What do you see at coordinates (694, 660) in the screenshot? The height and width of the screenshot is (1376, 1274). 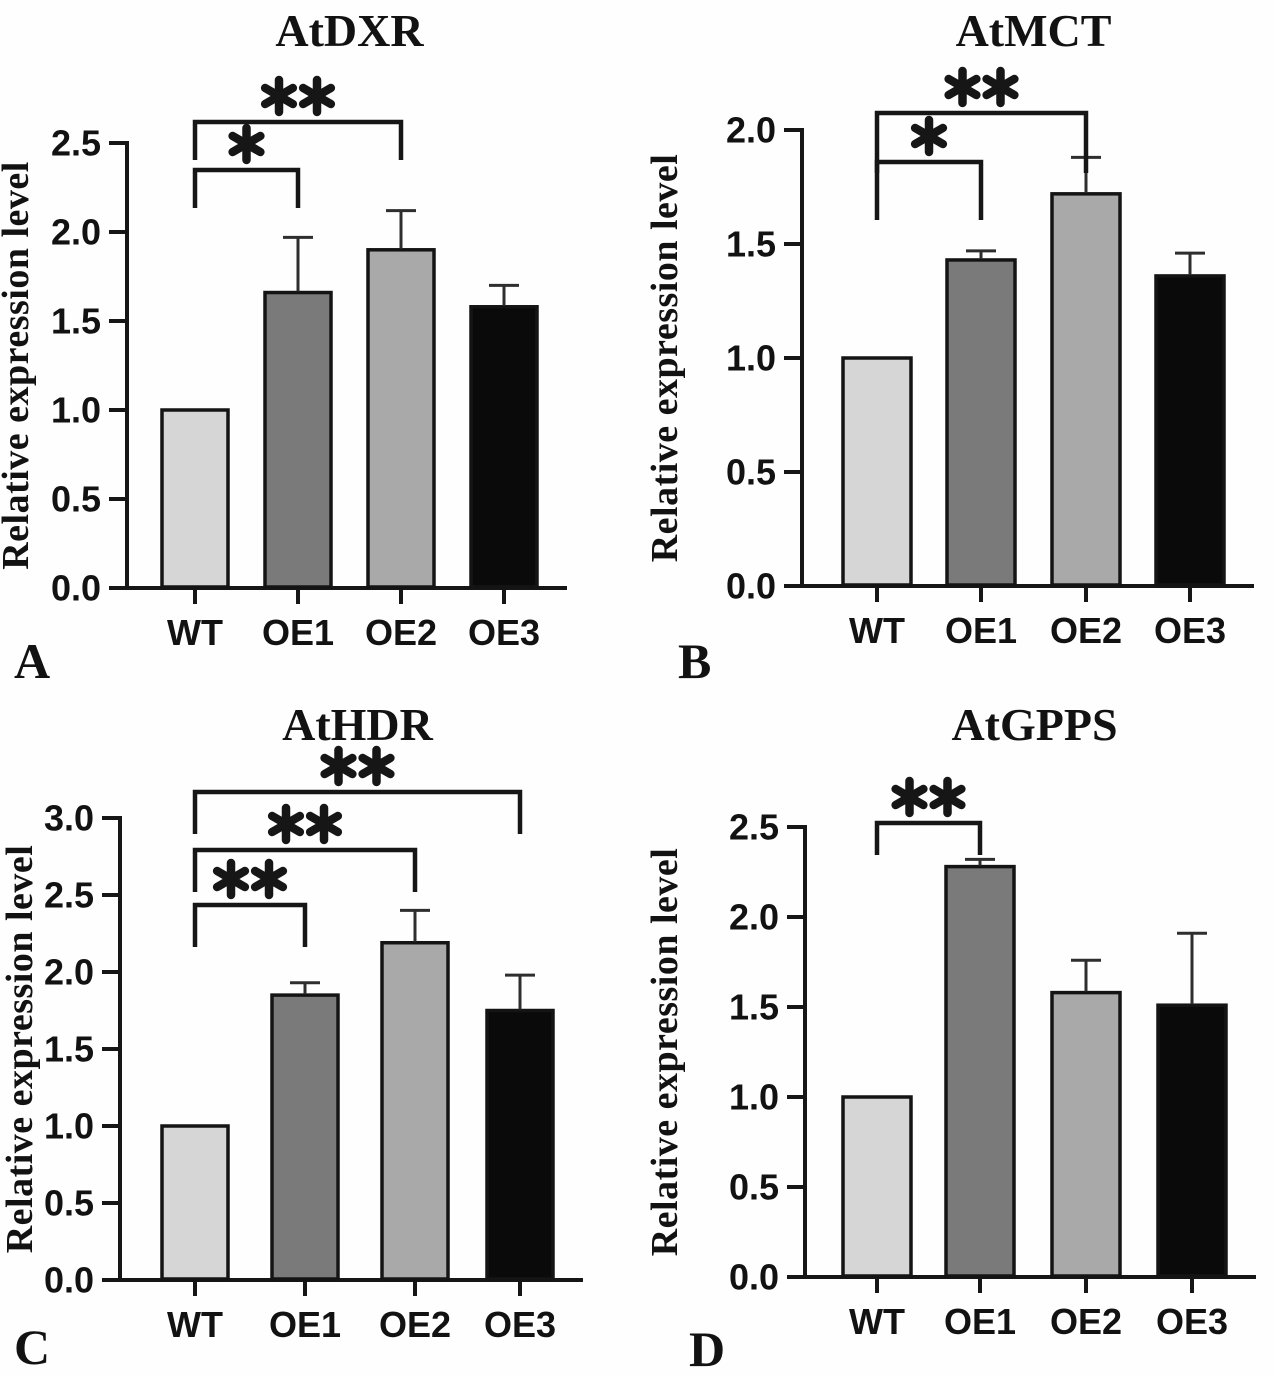 I see `panel-letter-B: B` at bounding box center [694, 660].